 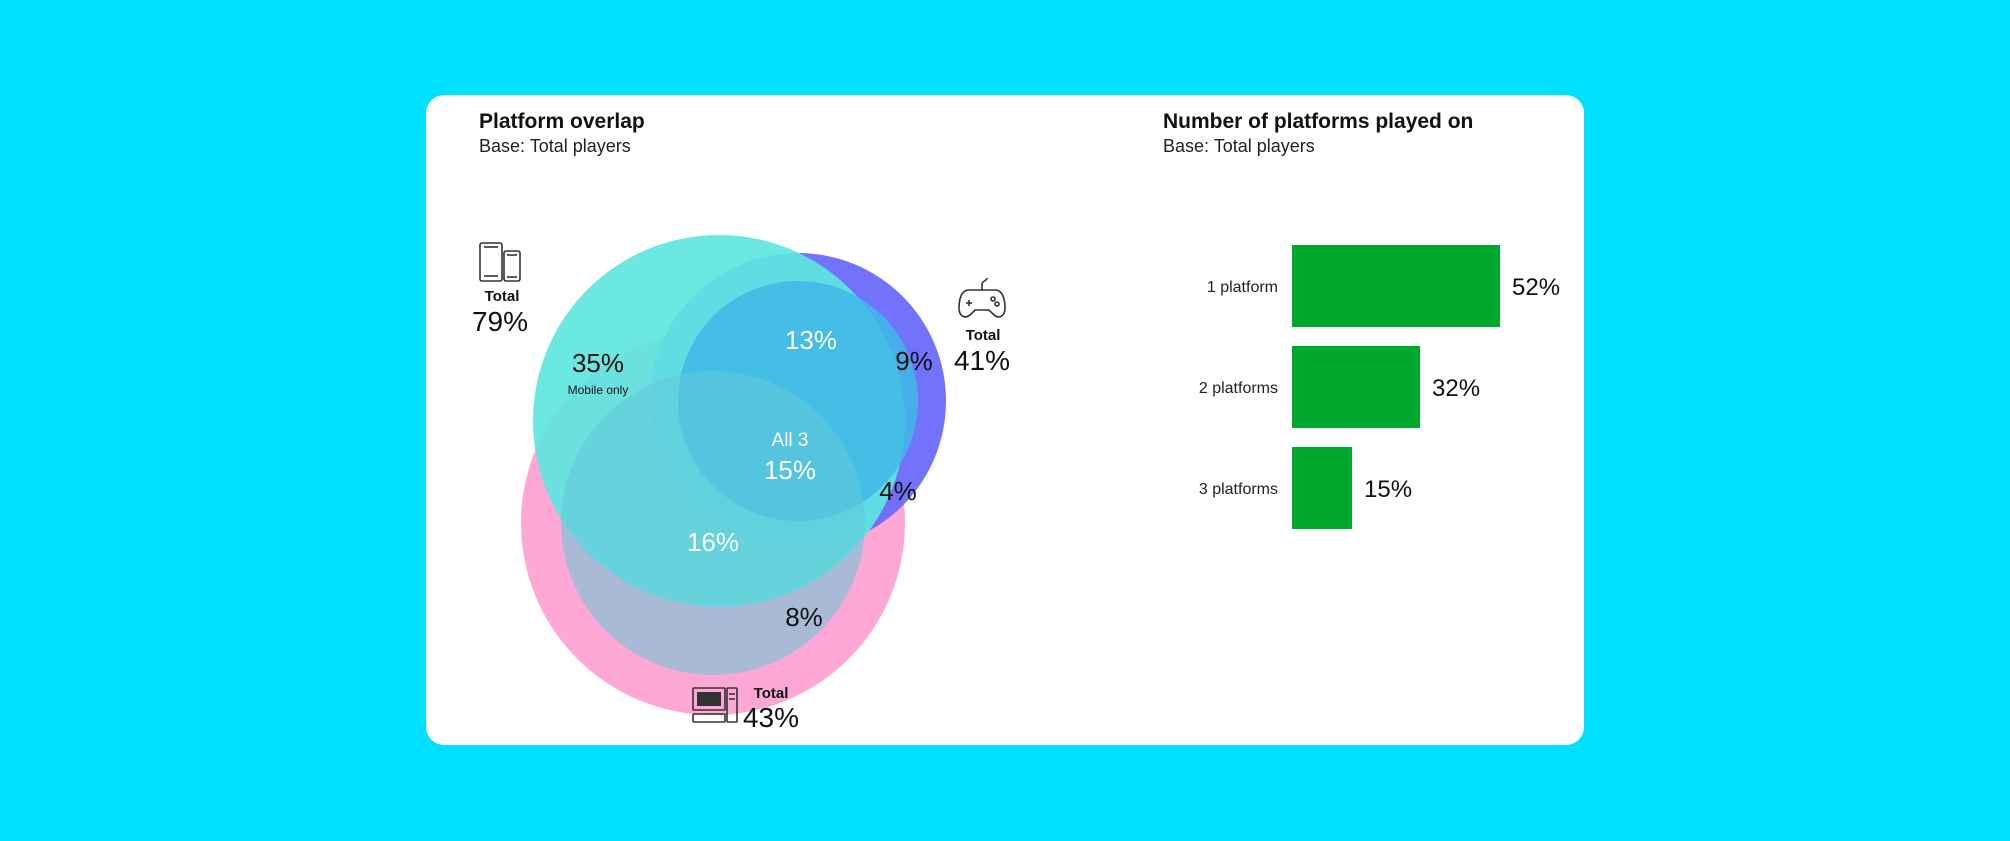 What do you see at coordinates (898, 491) in the screenshot?
I see `console-pc-value: 4%` at bounding box center [898, 491].